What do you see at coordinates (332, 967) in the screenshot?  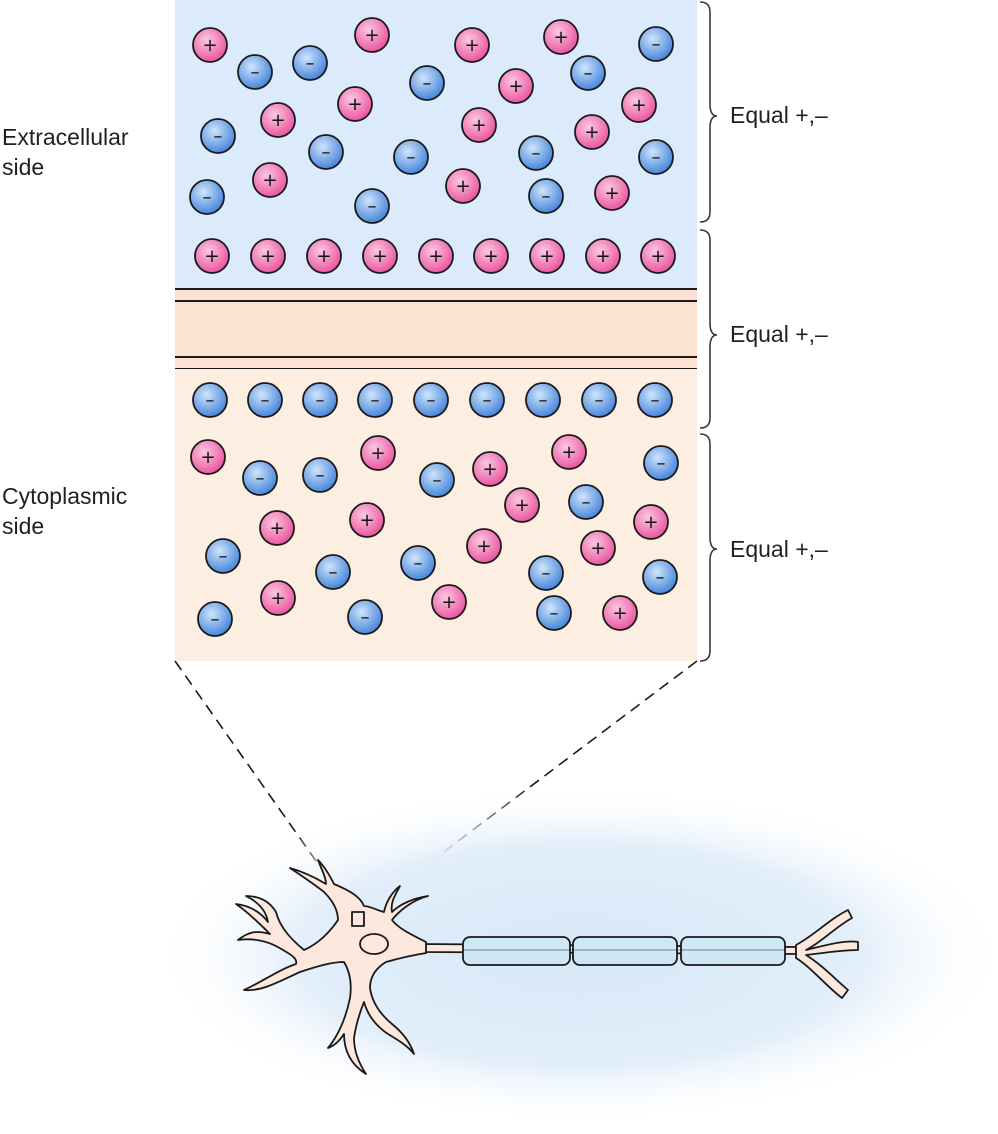 I see `soma-and-dendrites` at bounding box center [332, 967].